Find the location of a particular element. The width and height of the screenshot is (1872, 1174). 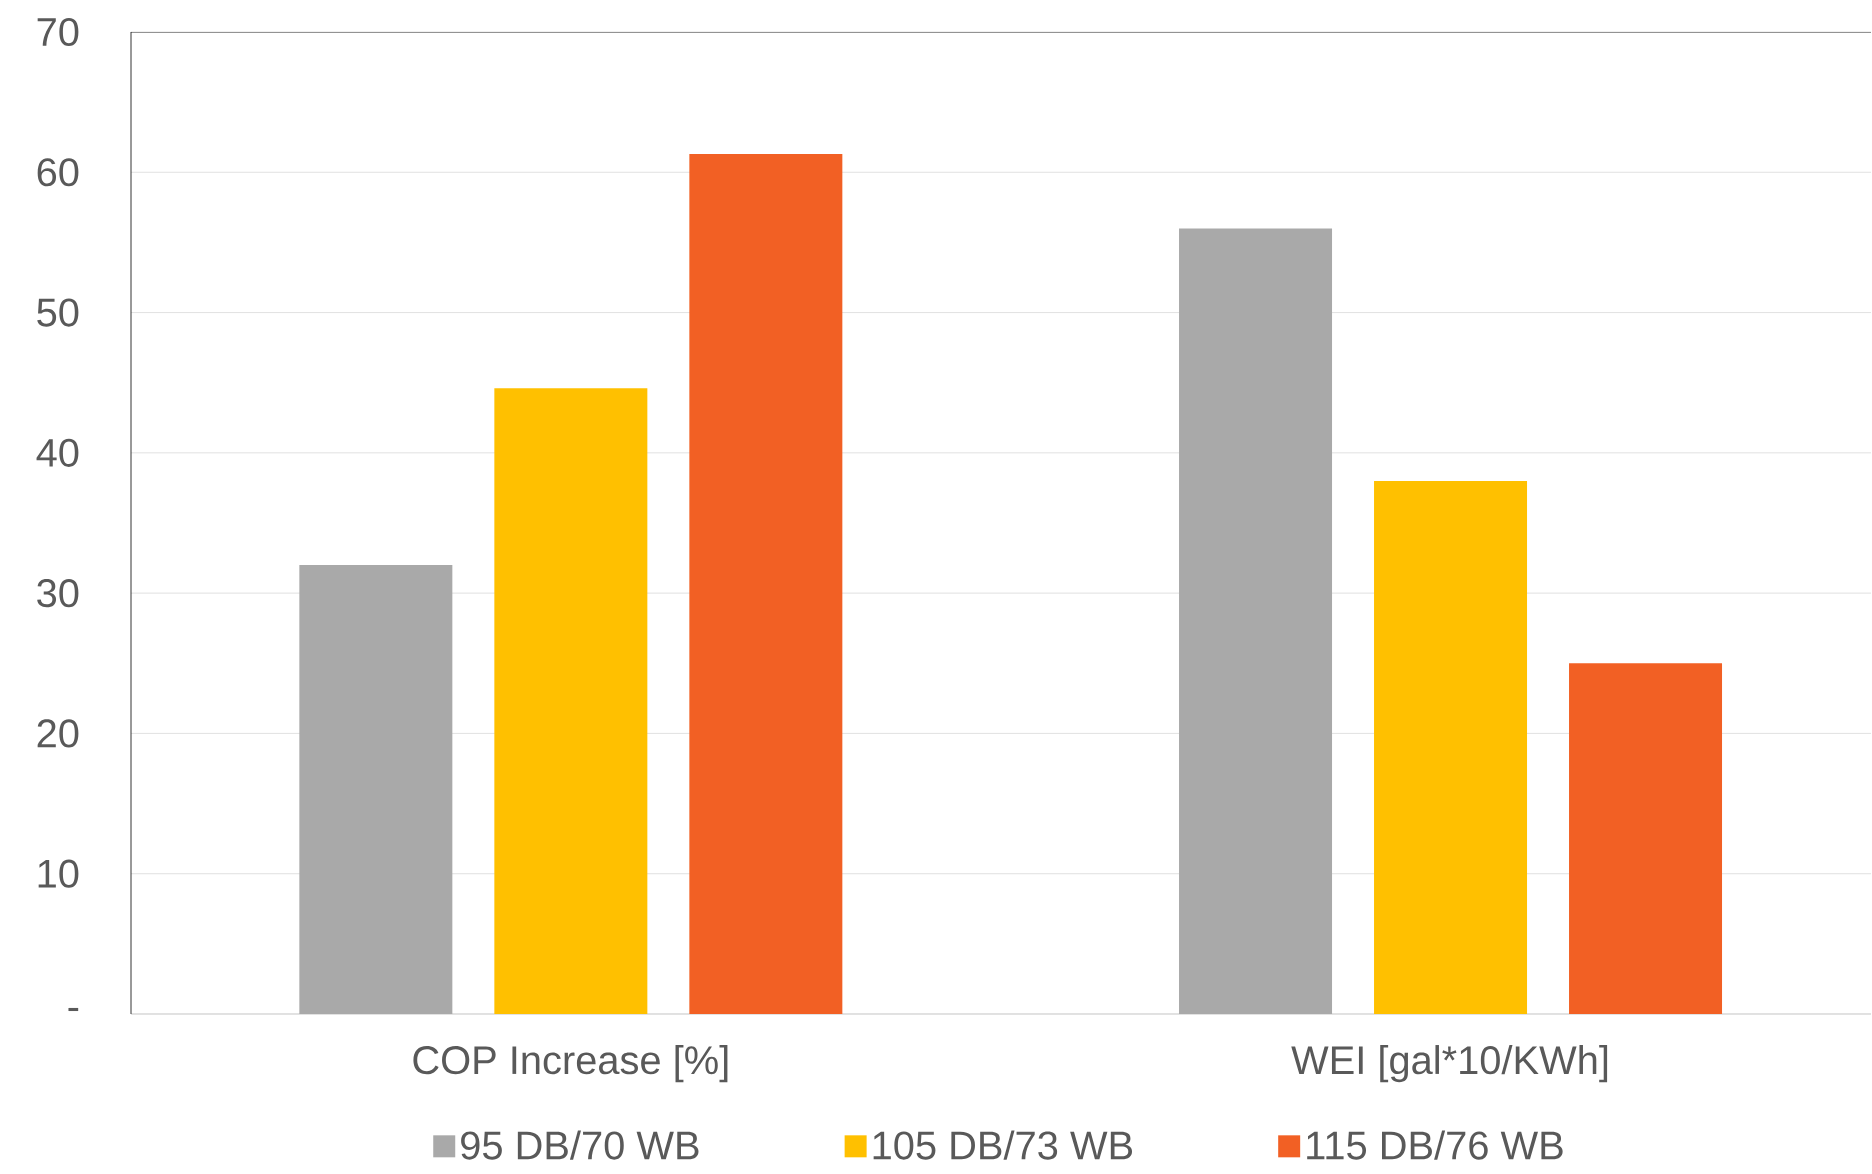

y-tick-label: 70 is located at coordinates (58, 32).